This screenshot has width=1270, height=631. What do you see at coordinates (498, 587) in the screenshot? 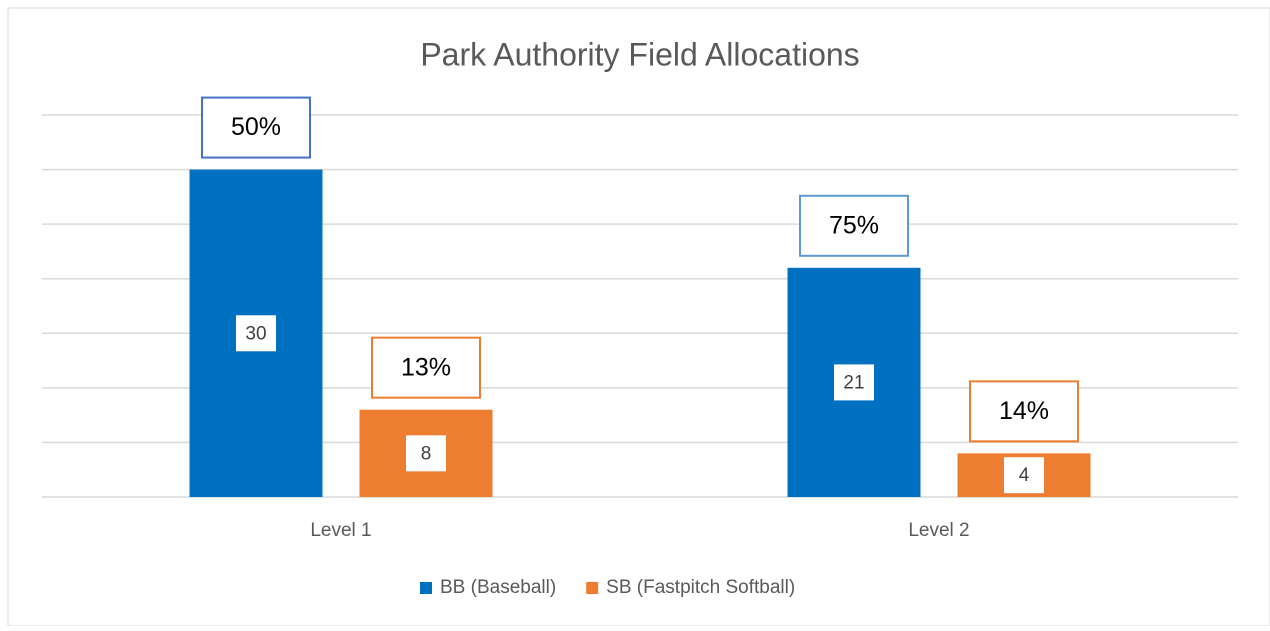
I see `legend-label: BB (Baseball)` at bounding box center [498, 587].